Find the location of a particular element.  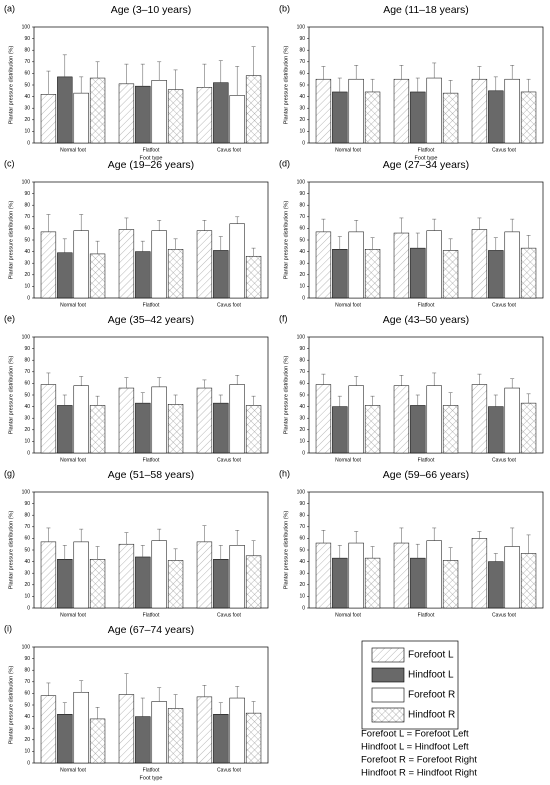

panel-title: Age (67–74 years) is located at coordinates (151, 630).